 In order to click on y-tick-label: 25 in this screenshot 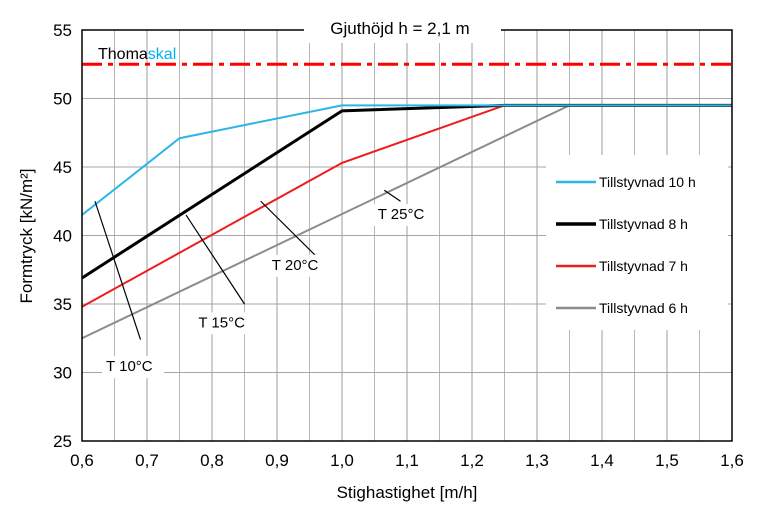, I will do `click(62, 441)`.